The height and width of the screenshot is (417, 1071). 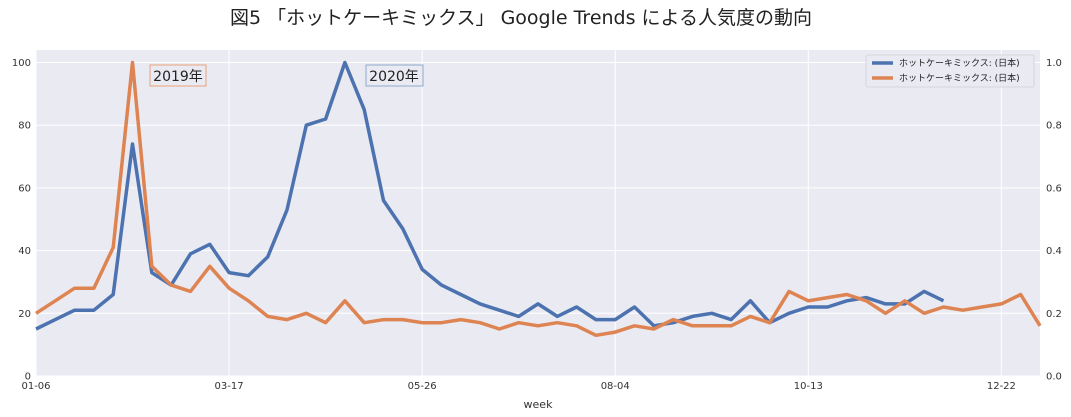 I want to click on annotation-2020: 2020年, so click(x=394, y=75).